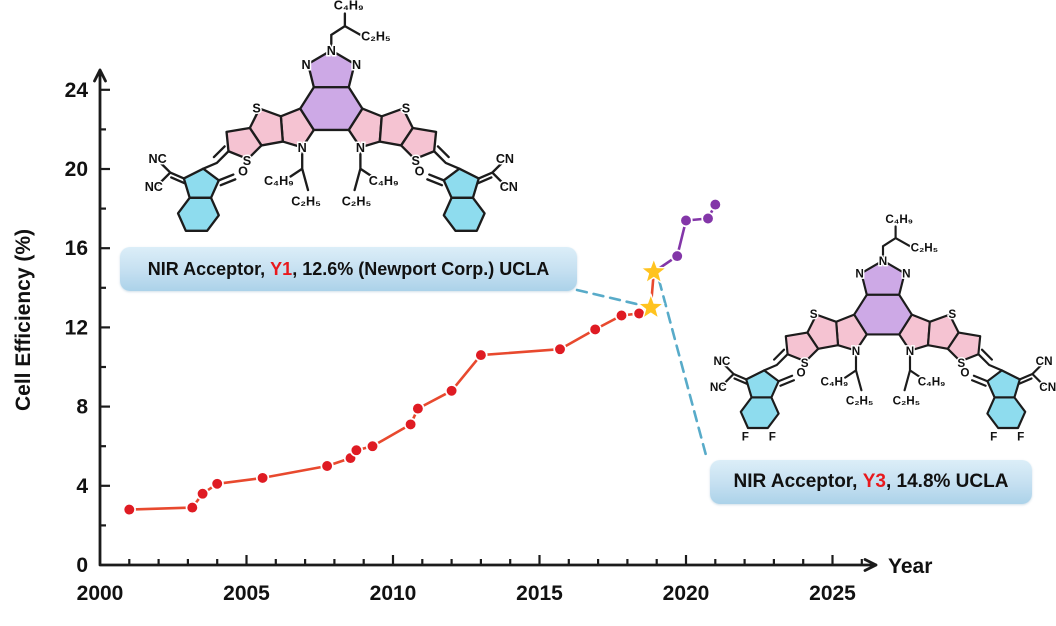 The image size is (1056, 626). I want to click on y3-annotation-prefix: NIR Acceptor,, so click(798, 481).